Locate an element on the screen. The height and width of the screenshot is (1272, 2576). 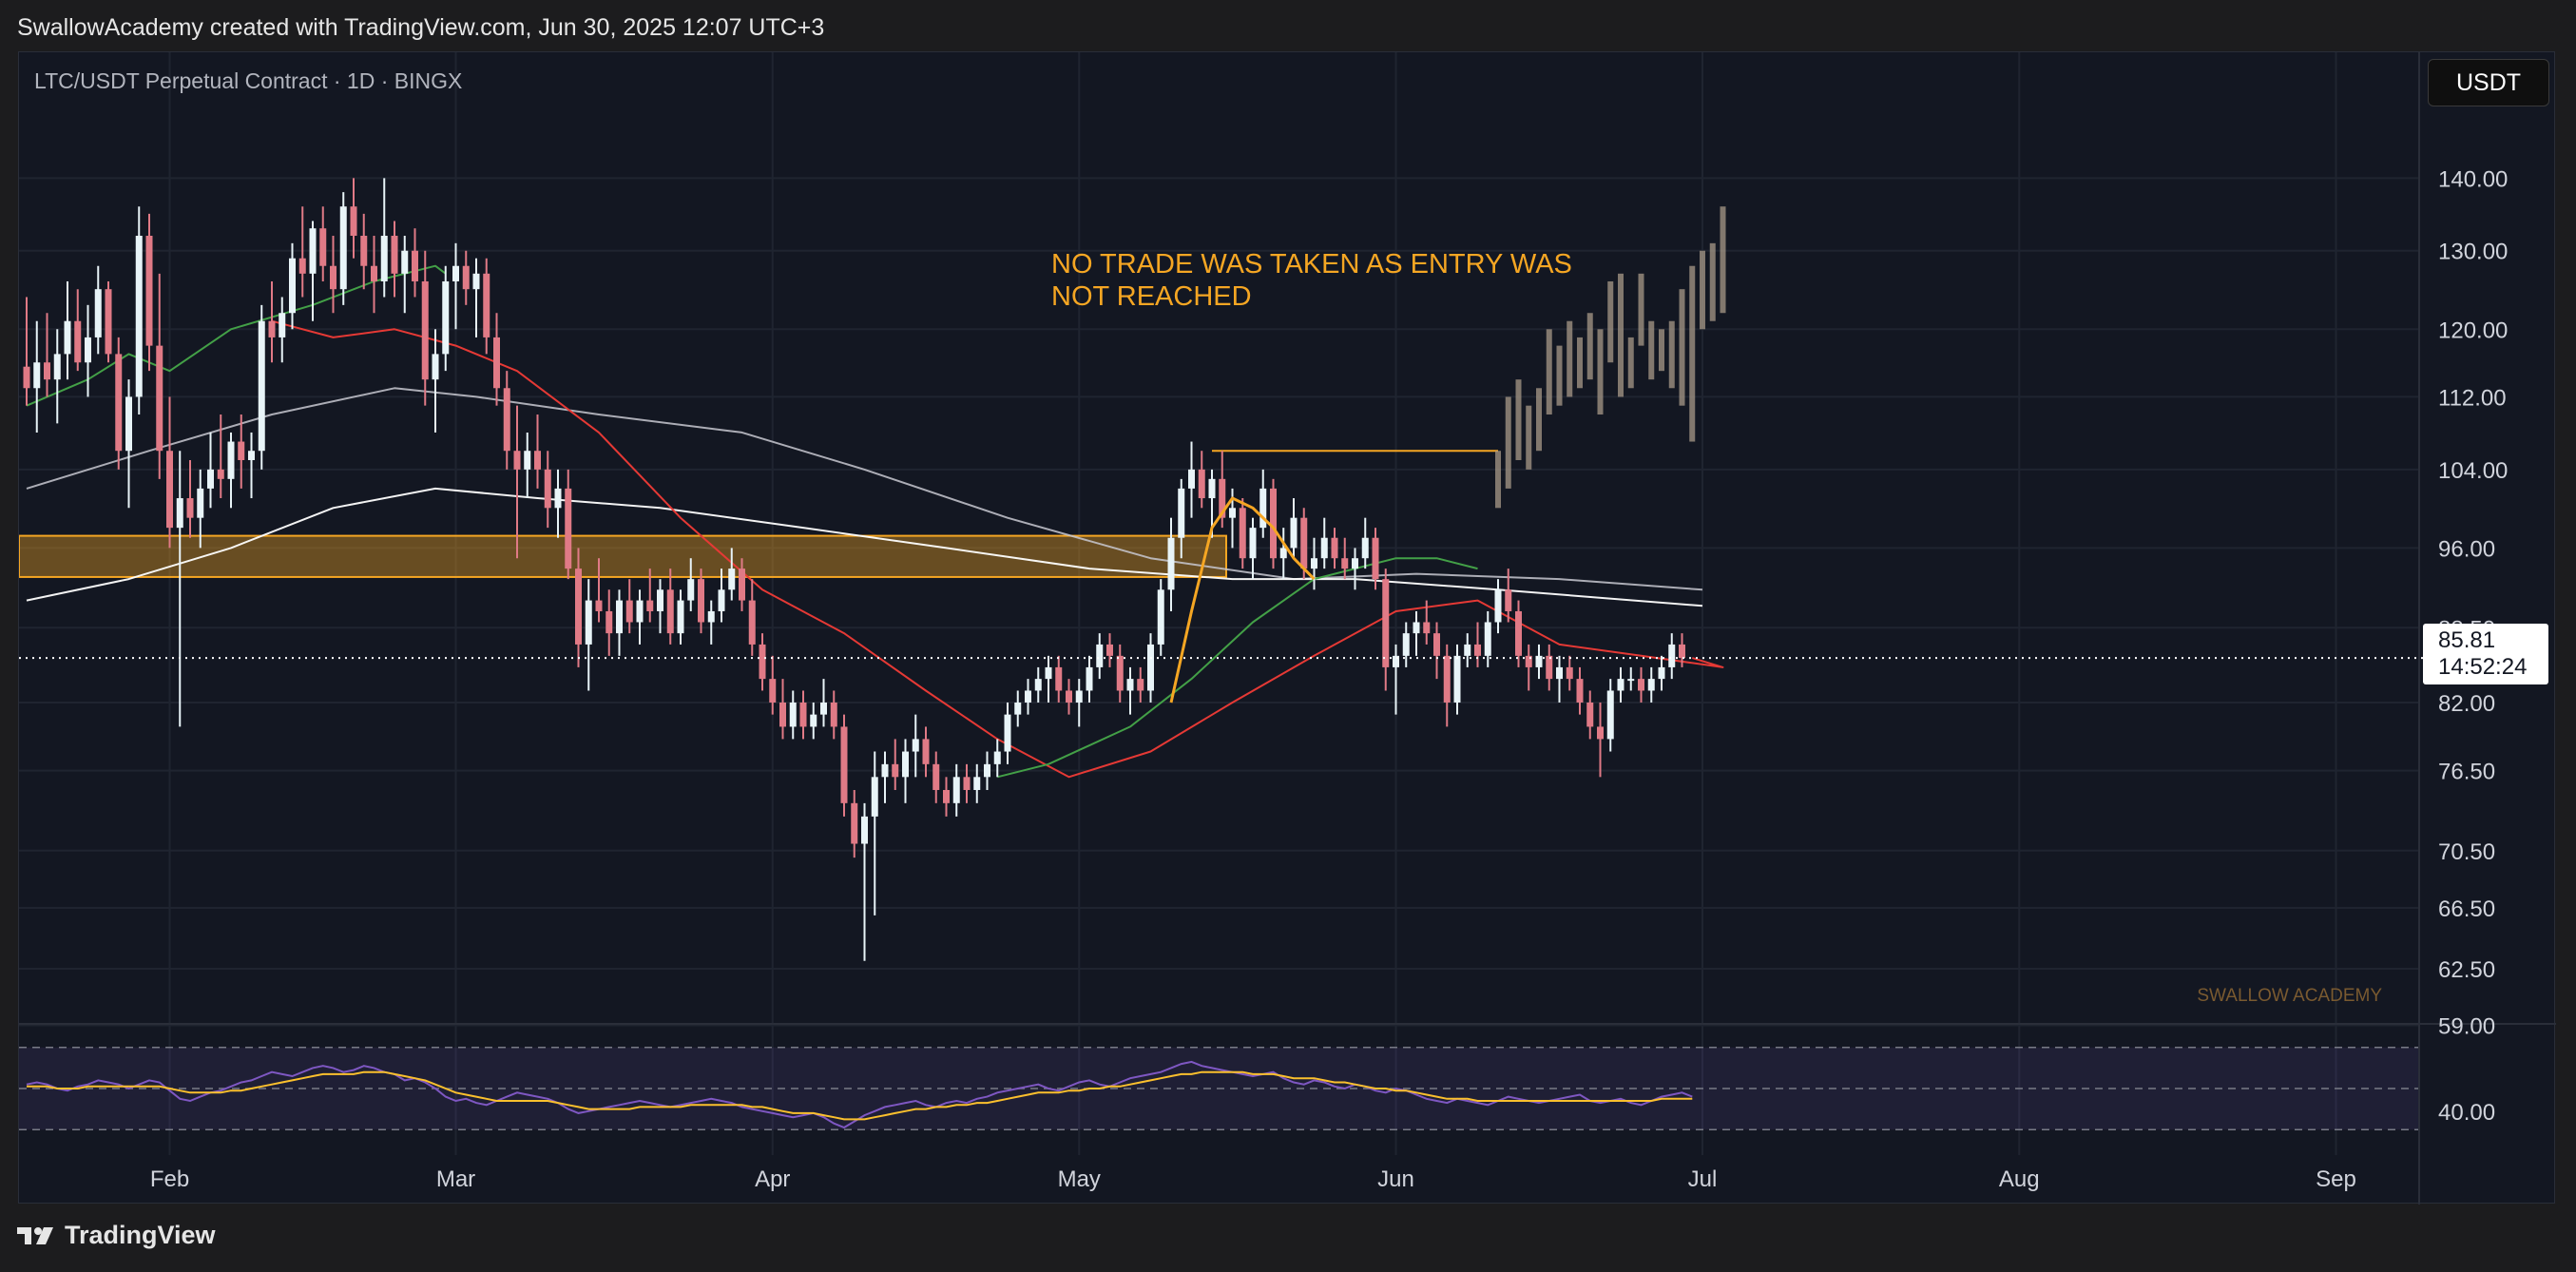
rsi-pane is located at coordinates (1287, 1076).